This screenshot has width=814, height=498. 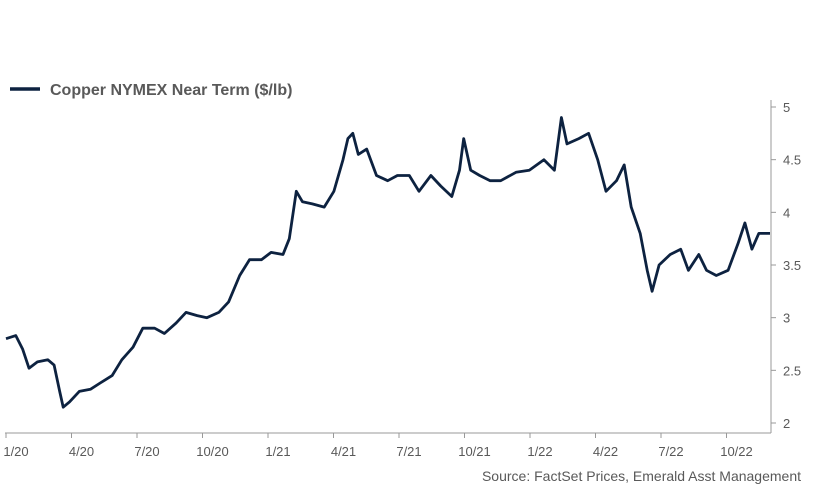 I want to click on x-tick-label: 4/21, so click(x=343, y=451).